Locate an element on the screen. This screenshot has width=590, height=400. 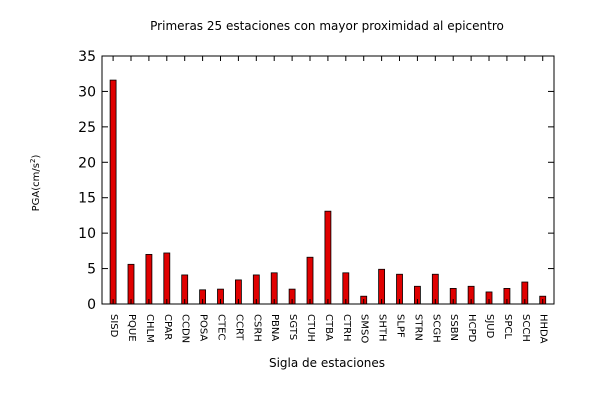
x-tick-label: CTEC is located at coordinates (221, 327).